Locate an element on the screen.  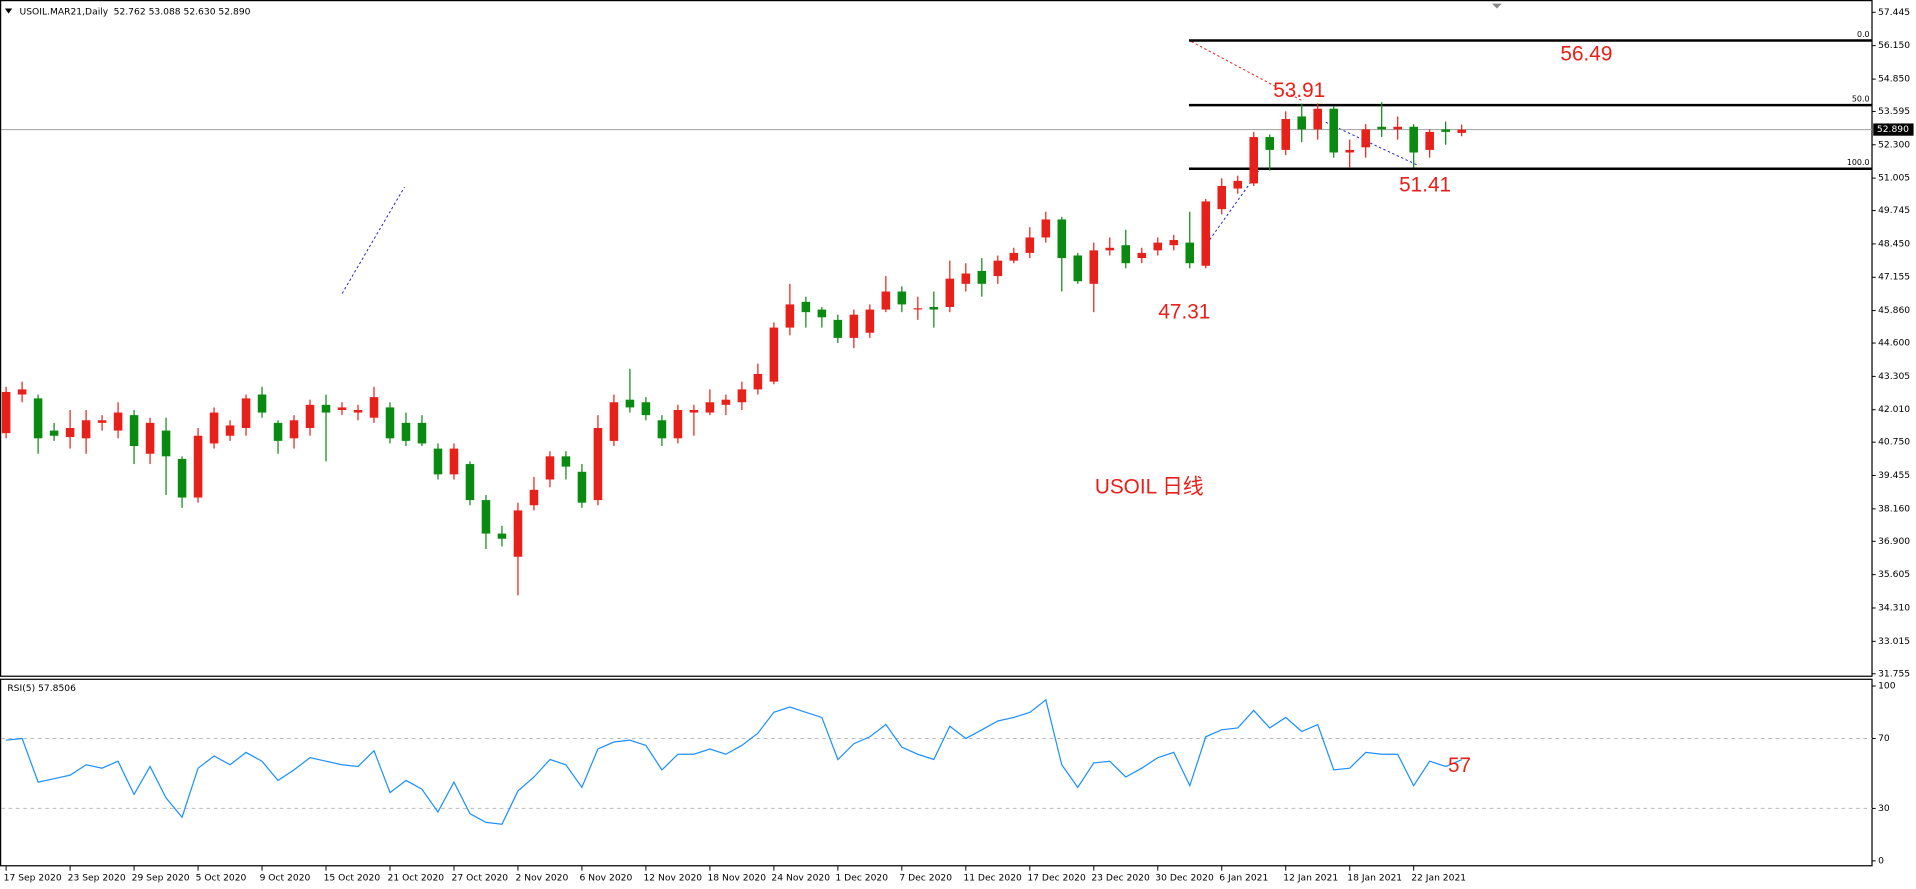
y-tick-label: 42.010 is located at coordinates (1894, 409).